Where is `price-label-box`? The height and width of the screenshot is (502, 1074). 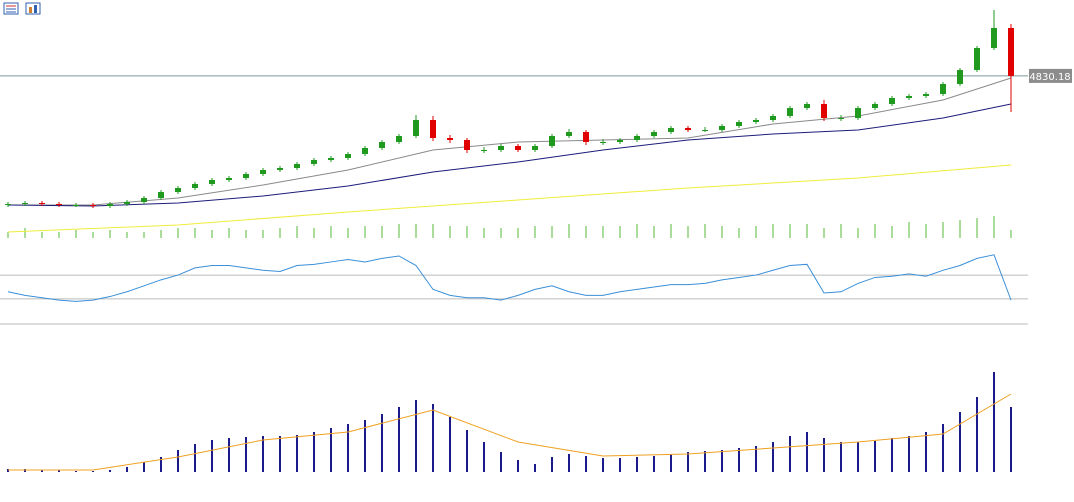
price-label-box is located at coordinates (1050, 75).